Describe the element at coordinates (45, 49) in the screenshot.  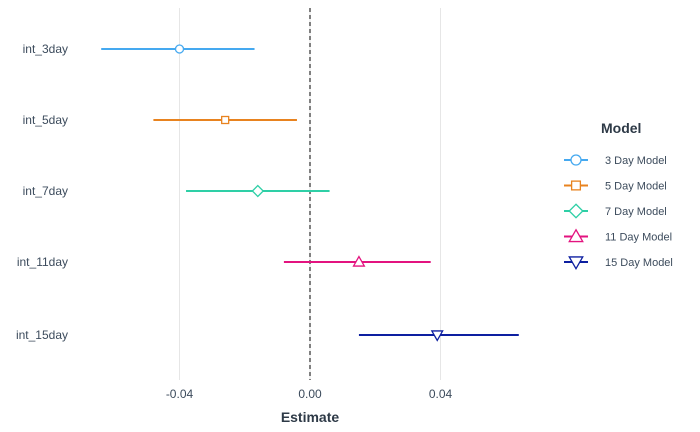
I see `y-tick-label: int_3day` at that location.